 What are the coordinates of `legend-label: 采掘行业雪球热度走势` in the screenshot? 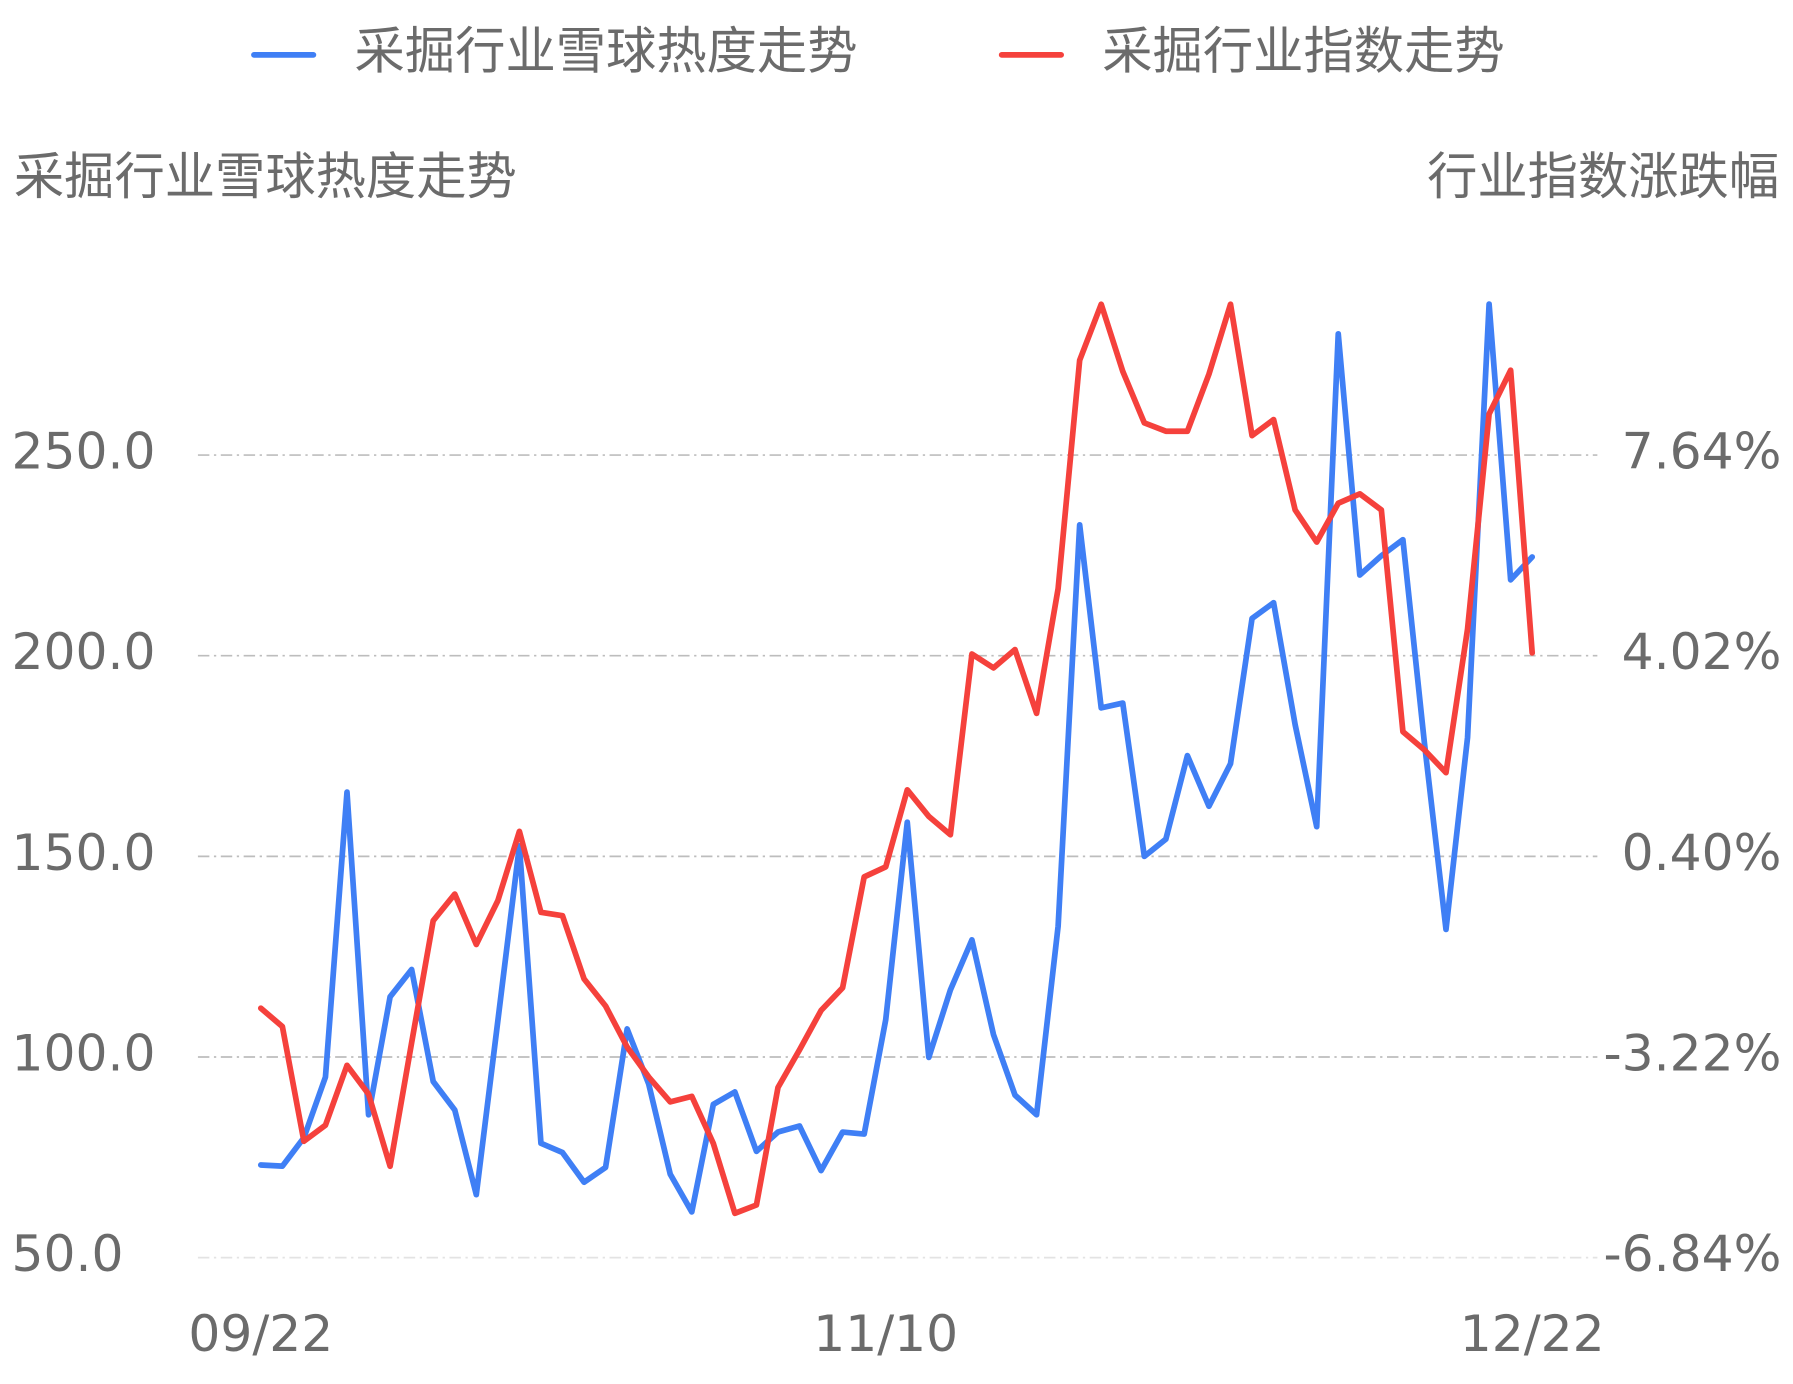 It's located at (606, 50).